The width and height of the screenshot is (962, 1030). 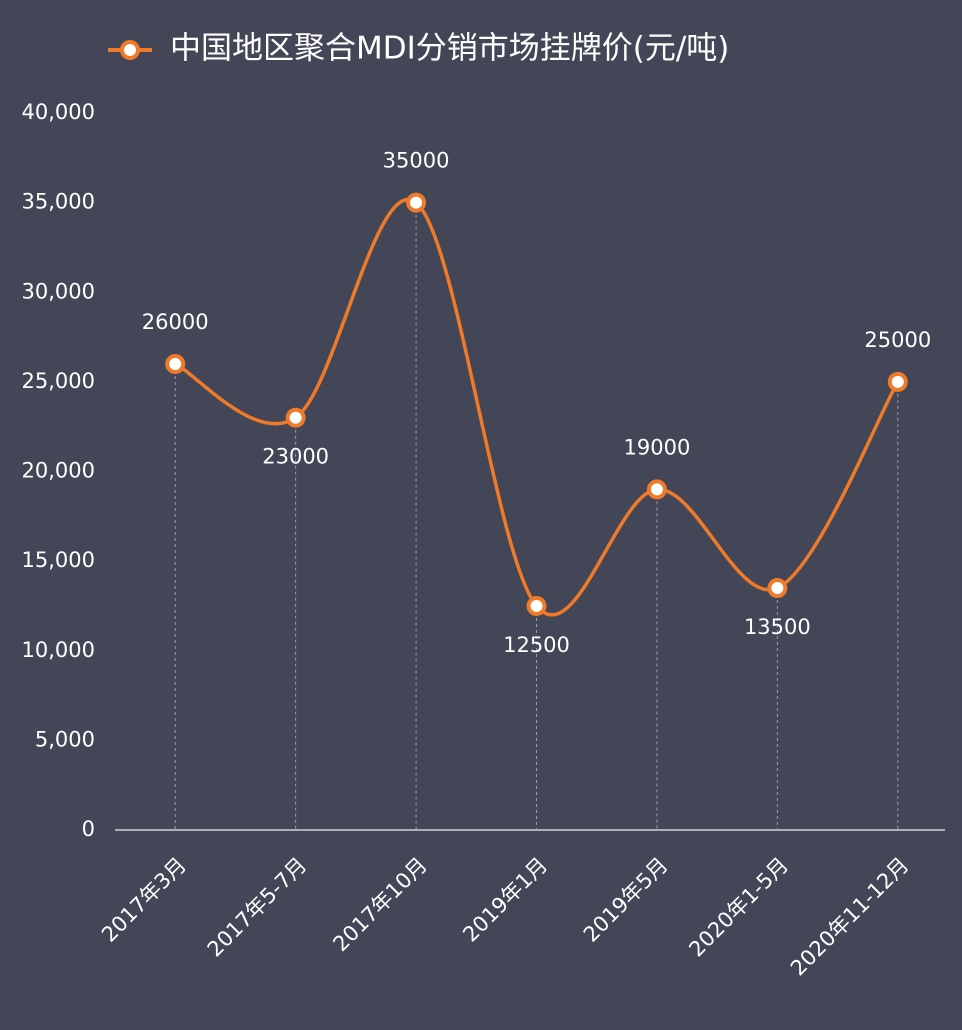 I want to click on y-tick-label: 20,000, so click(x=58, y=471).